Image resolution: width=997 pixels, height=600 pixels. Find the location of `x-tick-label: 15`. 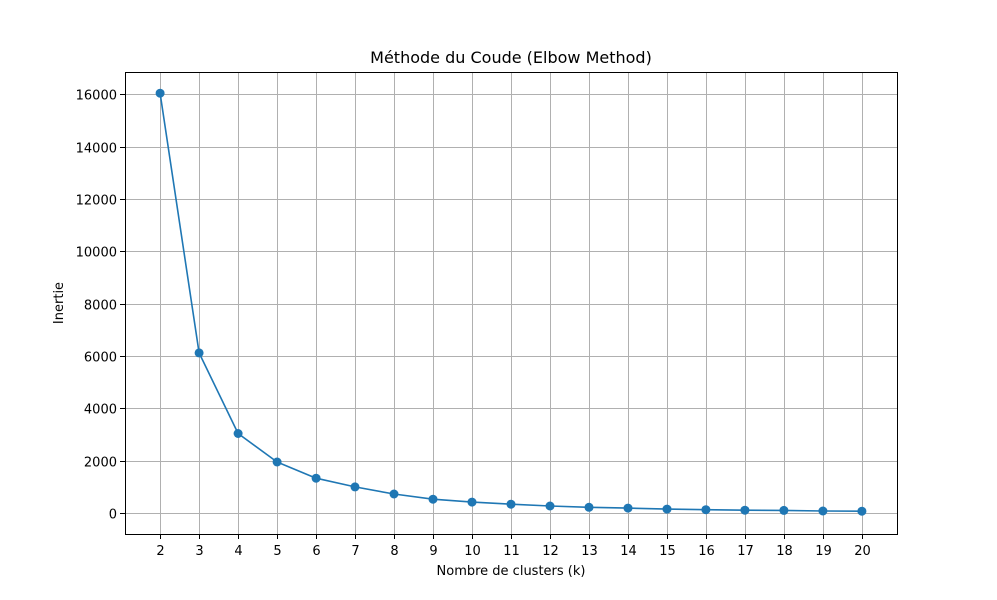

x-tick-label: 15 is located at coordinates (667, 551).